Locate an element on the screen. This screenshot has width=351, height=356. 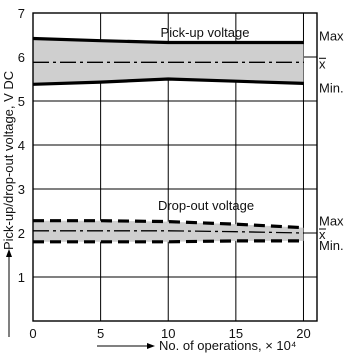
pickup-max-line is located at coordinates (168, 40).